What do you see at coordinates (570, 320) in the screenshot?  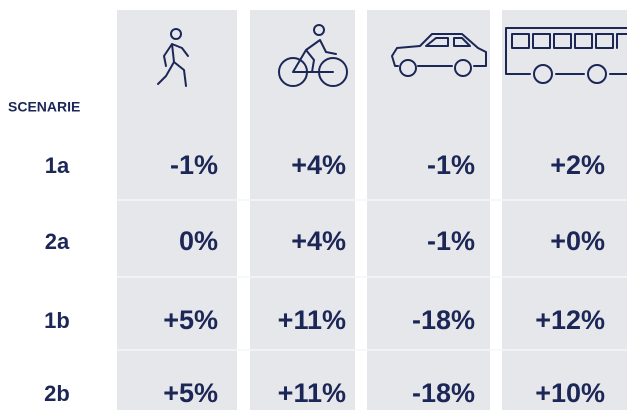 I see `cell-value: +12%` at bounding box center [570, 320].